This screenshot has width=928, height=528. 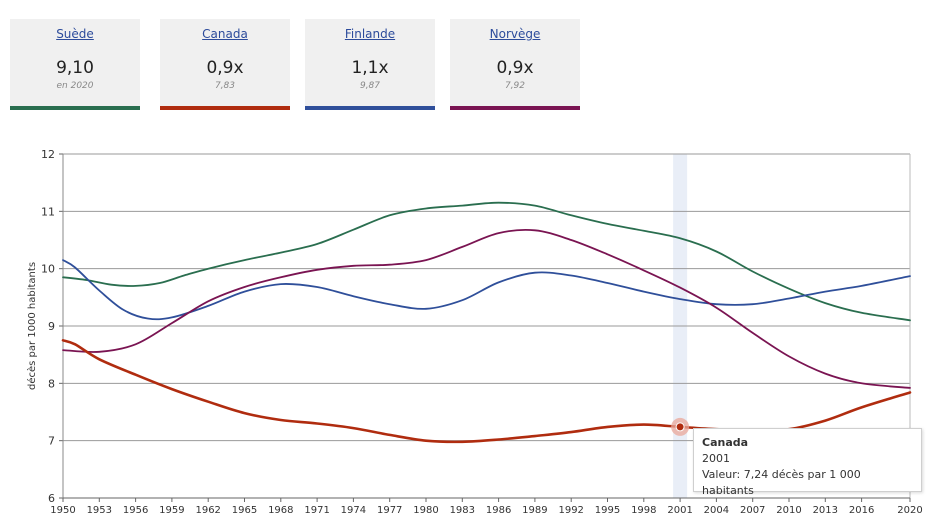 What do you see at coordinates (75, 86) in the screenshot?
I see `card-subtext: en 2020` at bounding box center [75, 86].